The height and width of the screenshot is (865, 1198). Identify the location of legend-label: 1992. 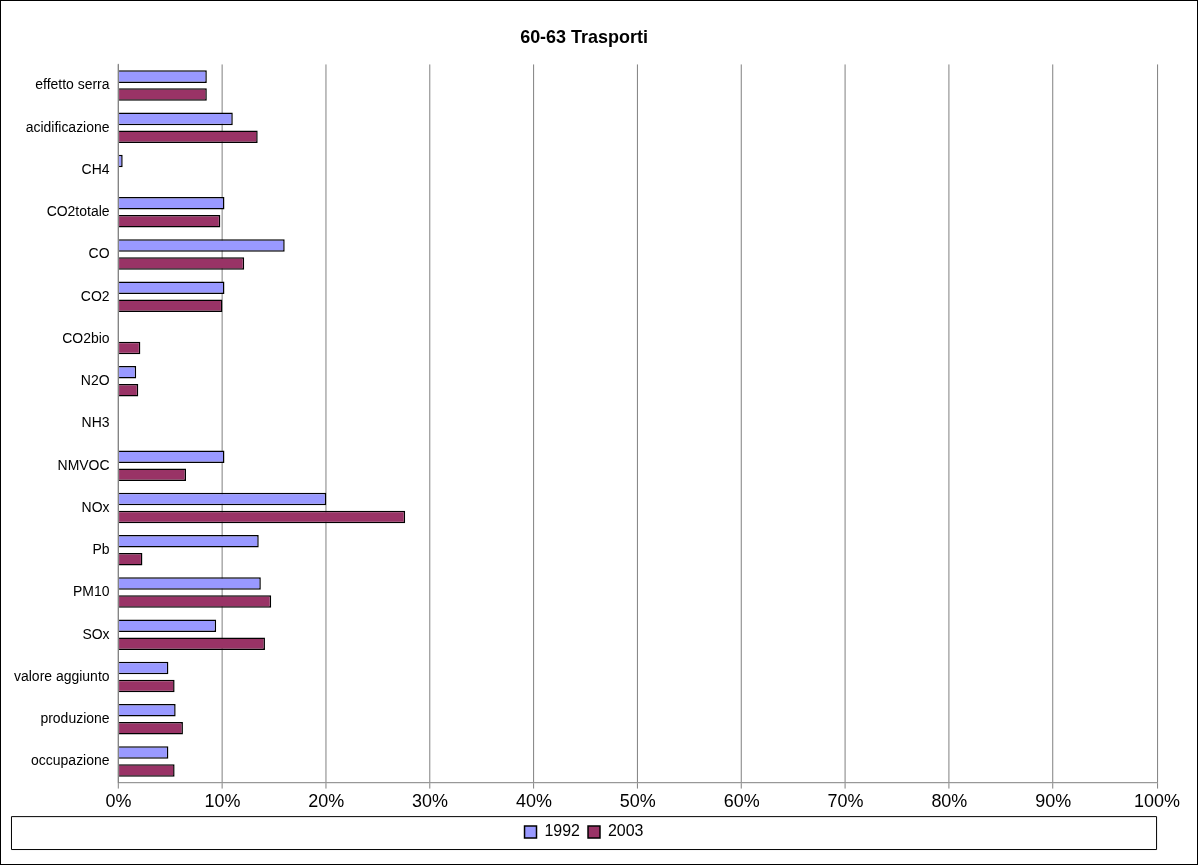
(562, 831).